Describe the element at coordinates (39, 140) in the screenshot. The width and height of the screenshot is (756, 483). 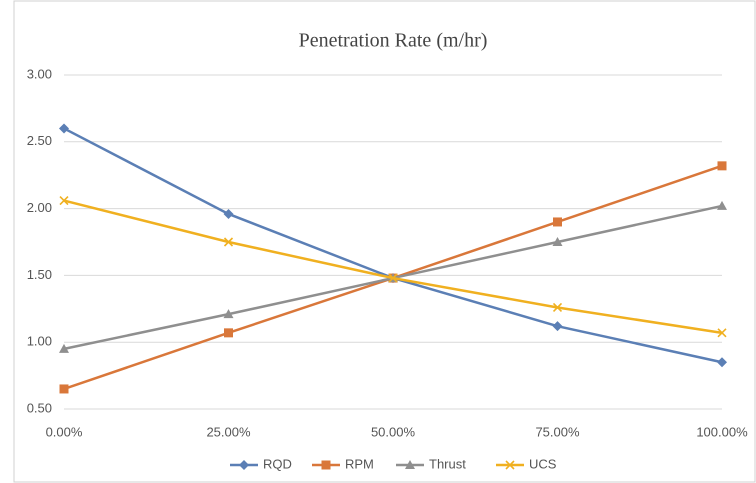
I see `y-tick-label: 2.50` at that location.